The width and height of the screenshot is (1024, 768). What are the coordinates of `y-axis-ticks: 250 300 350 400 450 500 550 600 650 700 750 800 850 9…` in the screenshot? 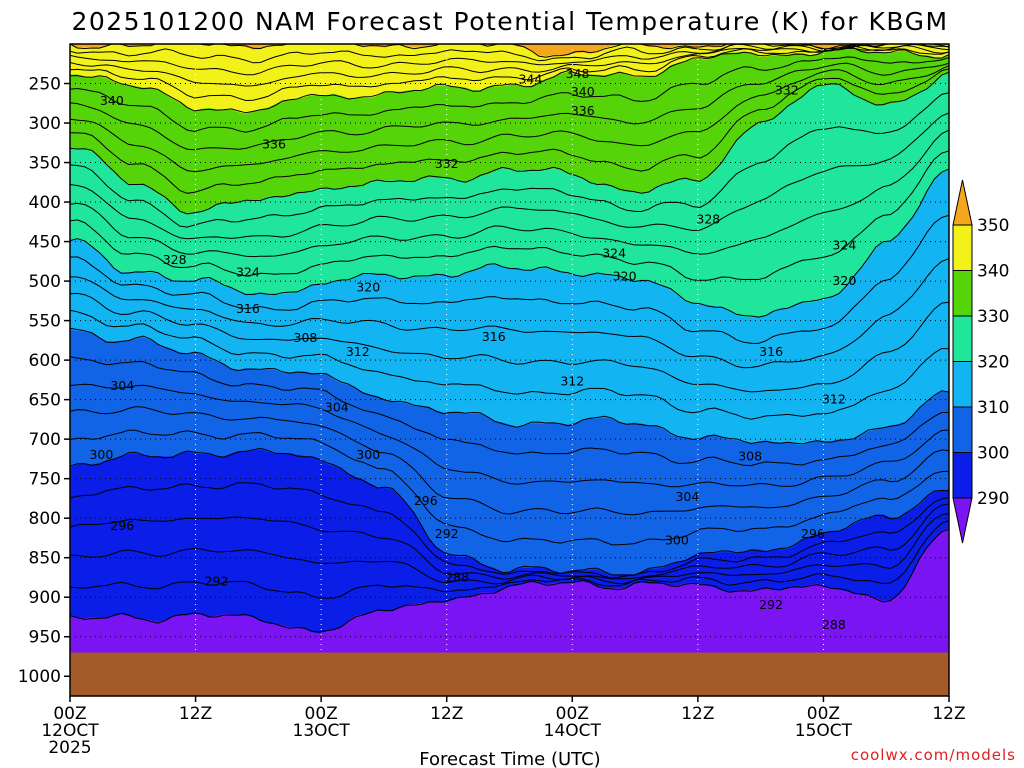 It's located at (44, 381).